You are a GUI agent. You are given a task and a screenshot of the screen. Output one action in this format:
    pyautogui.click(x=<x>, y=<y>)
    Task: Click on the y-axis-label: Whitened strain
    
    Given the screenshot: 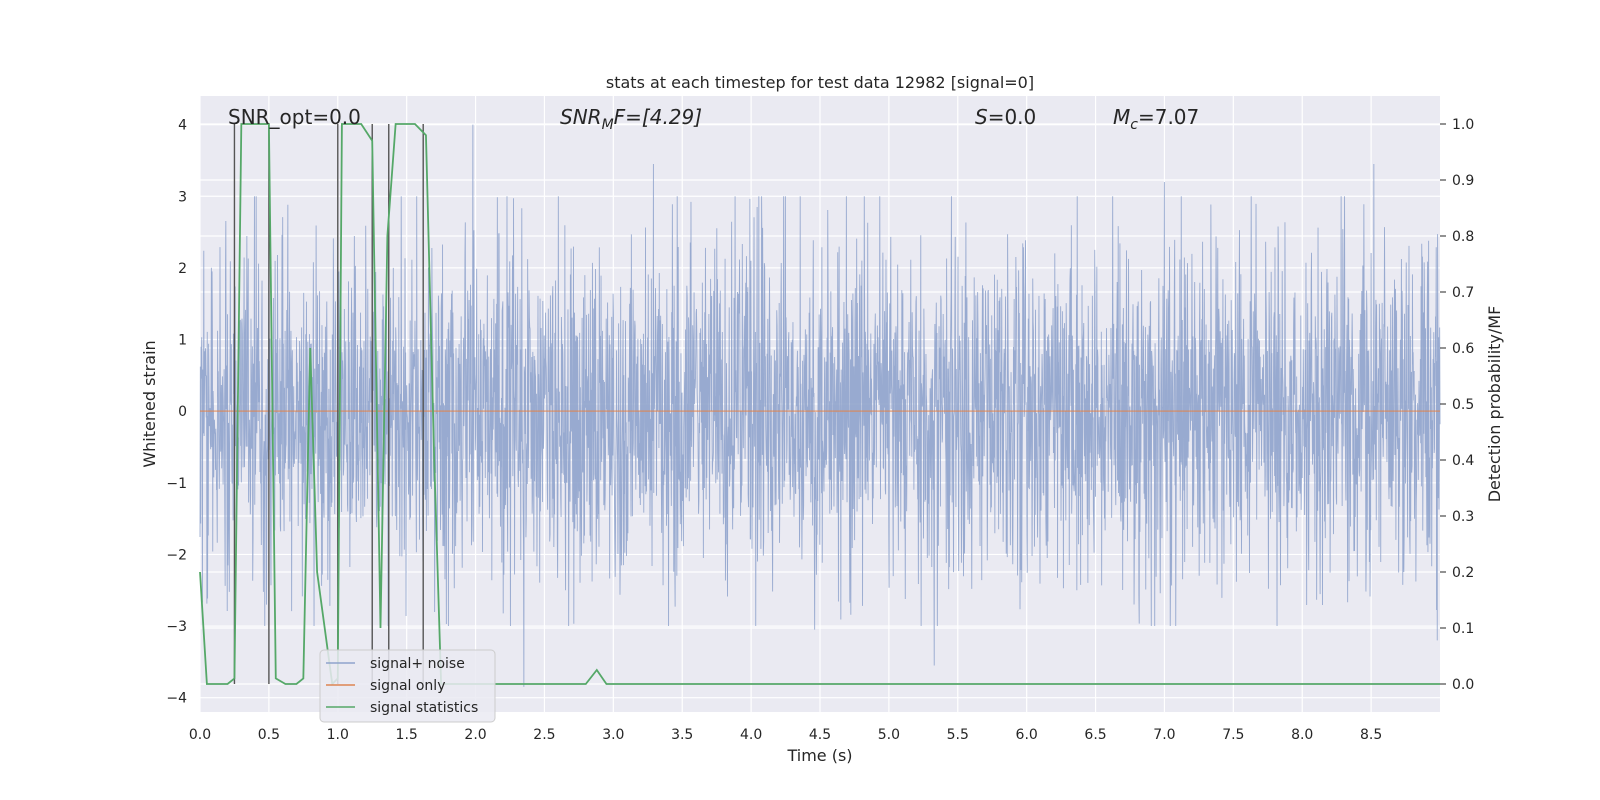 What is the action you would take?
    pyautogui.click(x=149, y=403)
    